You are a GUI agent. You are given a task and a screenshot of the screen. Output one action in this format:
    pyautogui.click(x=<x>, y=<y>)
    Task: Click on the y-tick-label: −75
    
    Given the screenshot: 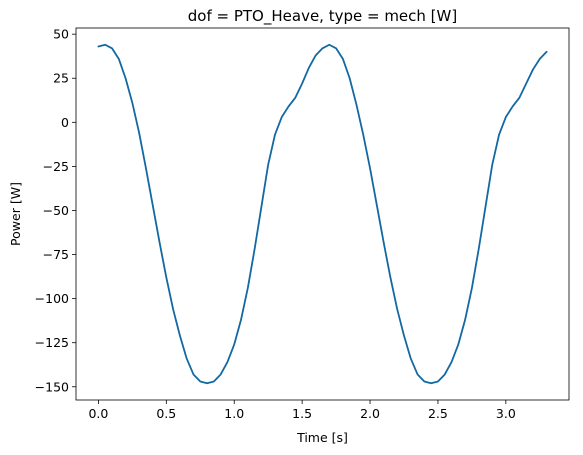 What is the action you would take?
    pyautogui.click(x=56, y=254)
    